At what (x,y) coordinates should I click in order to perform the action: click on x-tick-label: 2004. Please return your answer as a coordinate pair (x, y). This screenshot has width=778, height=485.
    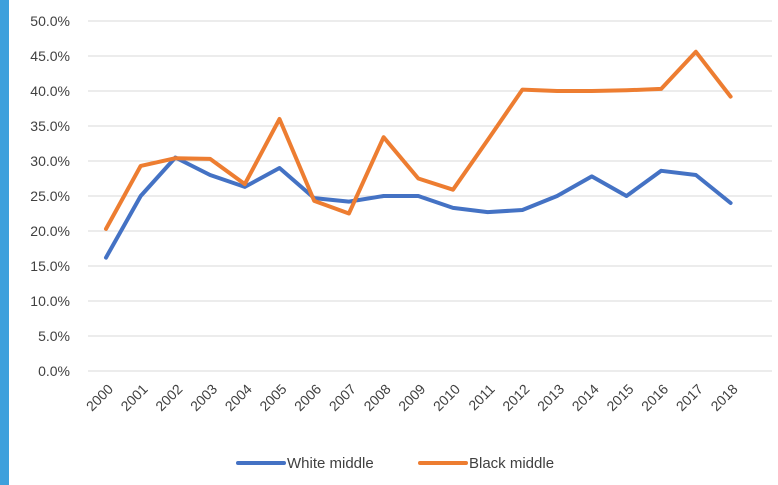
    Looking at the image, I should click on (238, 397).